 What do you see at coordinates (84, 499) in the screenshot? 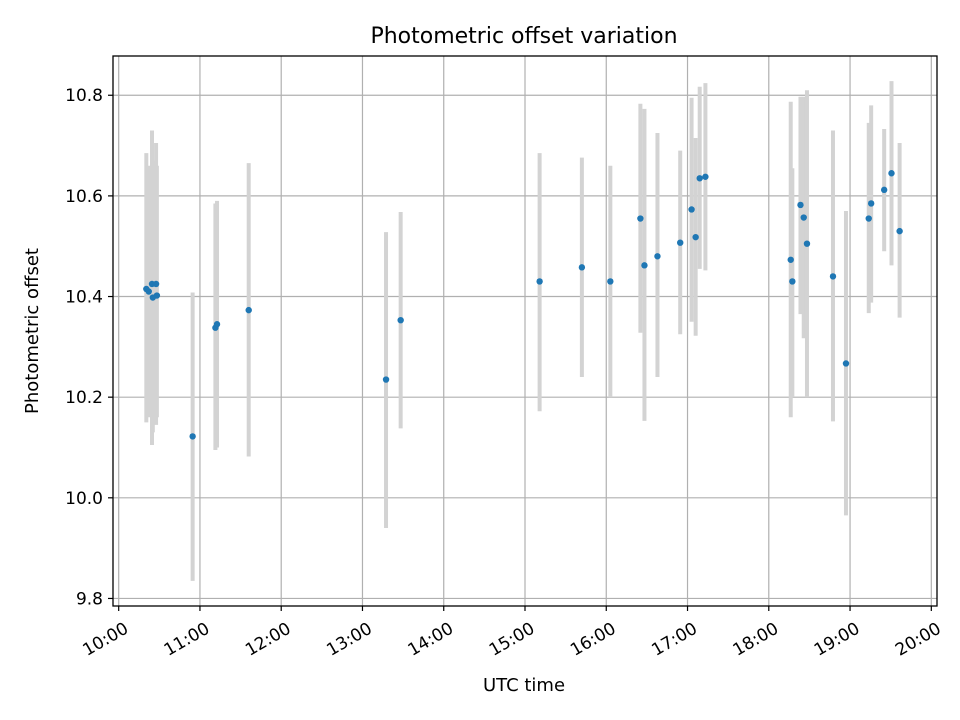
I see `y-tick-label: 10.0` at bounding box center [84, 499].